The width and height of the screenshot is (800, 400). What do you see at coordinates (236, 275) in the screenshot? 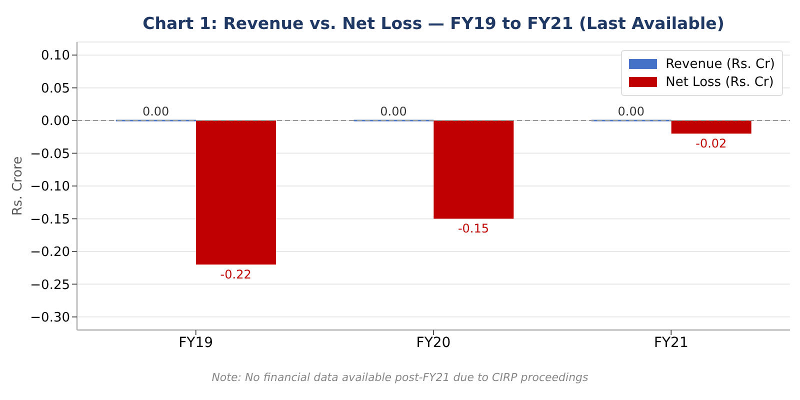
I see `data-label: -0.22` at bounding box center [236, 275].